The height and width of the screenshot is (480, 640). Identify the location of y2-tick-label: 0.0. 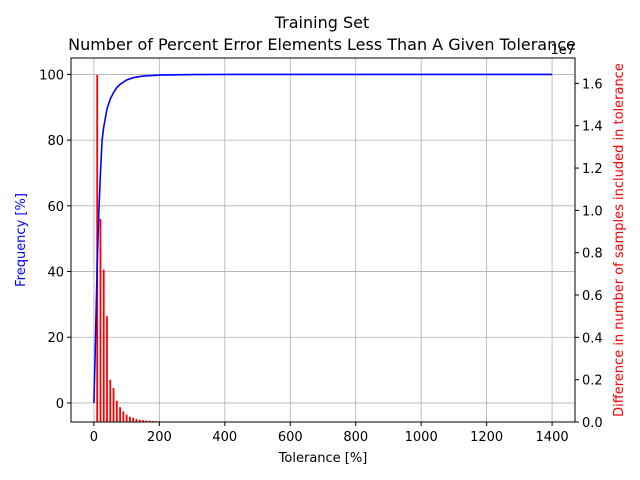
(592, 423).